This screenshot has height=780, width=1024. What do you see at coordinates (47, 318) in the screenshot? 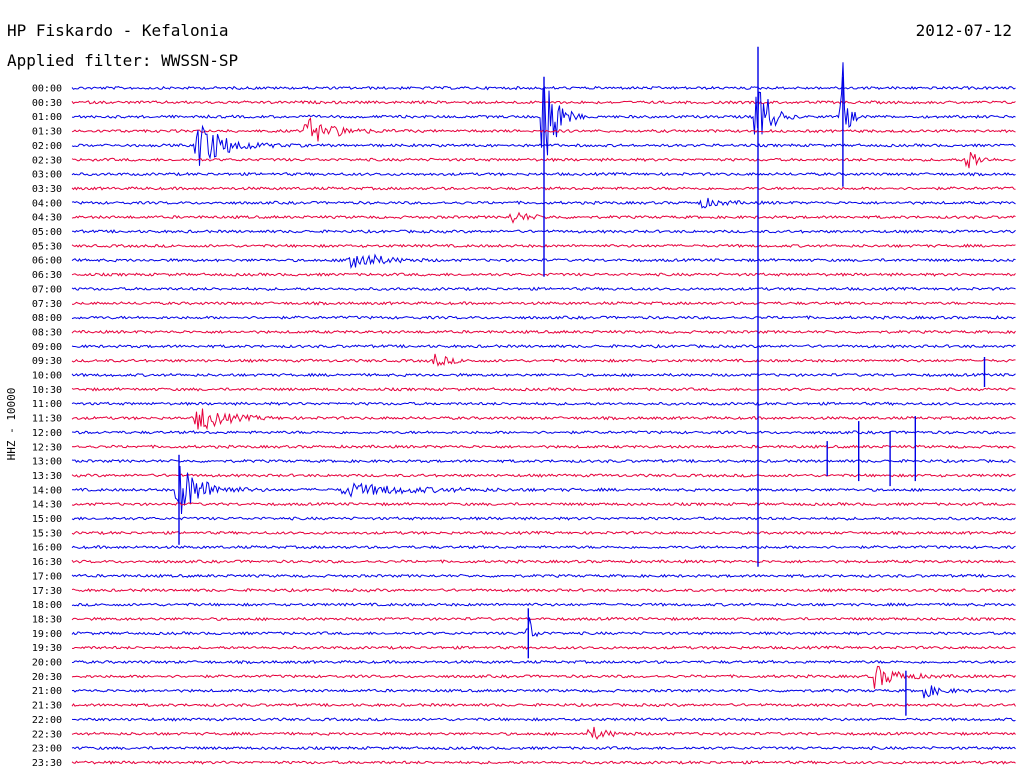
I see `row-label: 08:00` at bounding box center [47, 318].